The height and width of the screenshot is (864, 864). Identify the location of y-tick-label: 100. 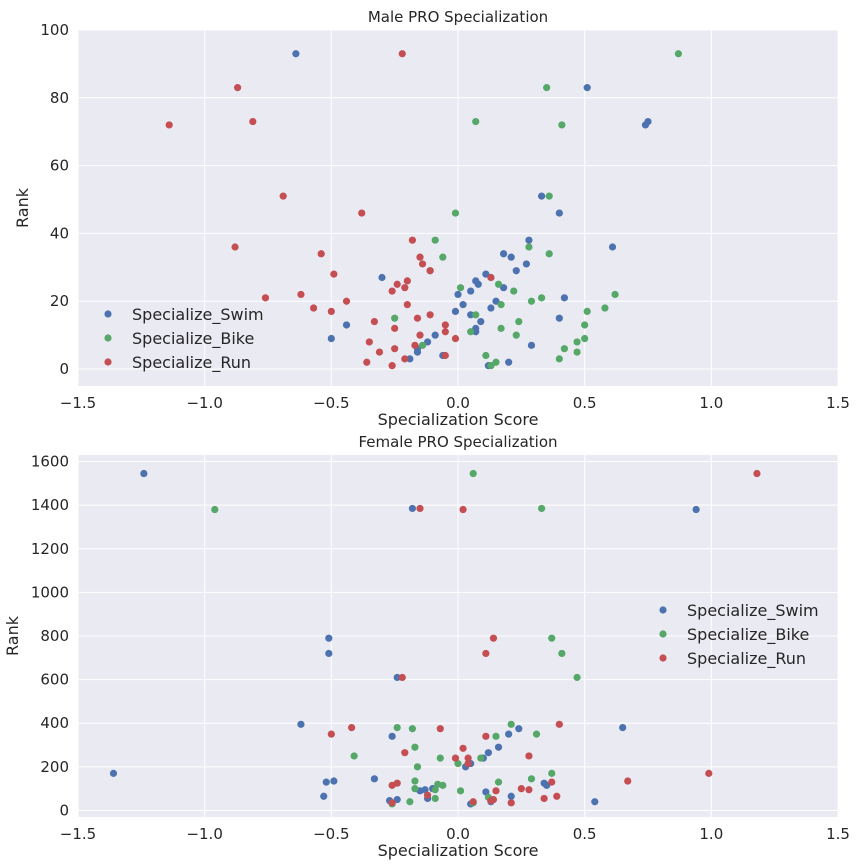
(54, 30).